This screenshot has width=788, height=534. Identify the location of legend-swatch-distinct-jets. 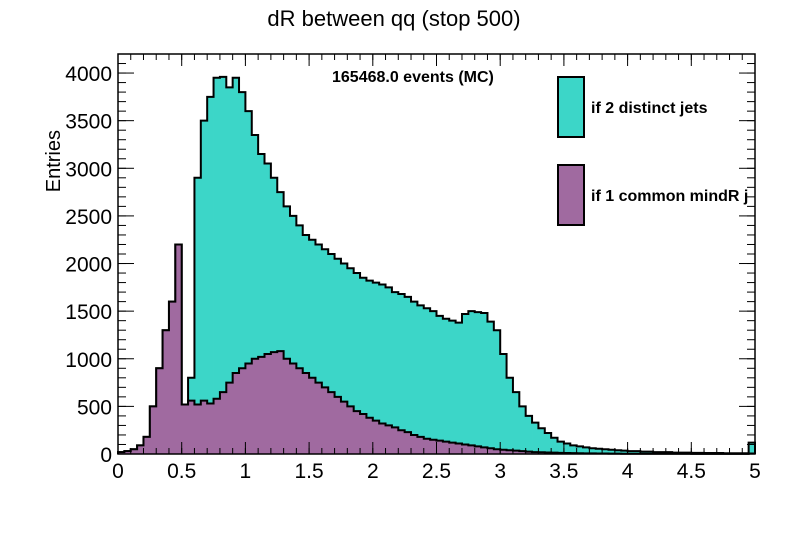
(571, 107).